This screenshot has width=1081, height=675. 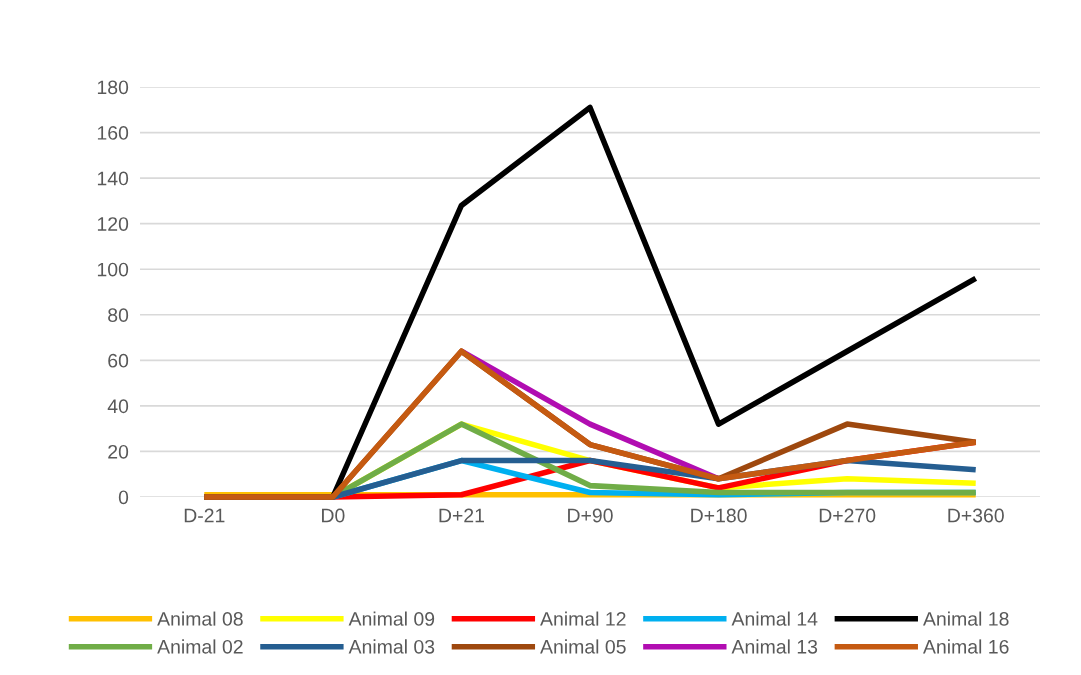 What do you see at coordinates (847, 515) in the screenshot?
I see `x-tick-label: D+270` at bounding box center [847, 515].